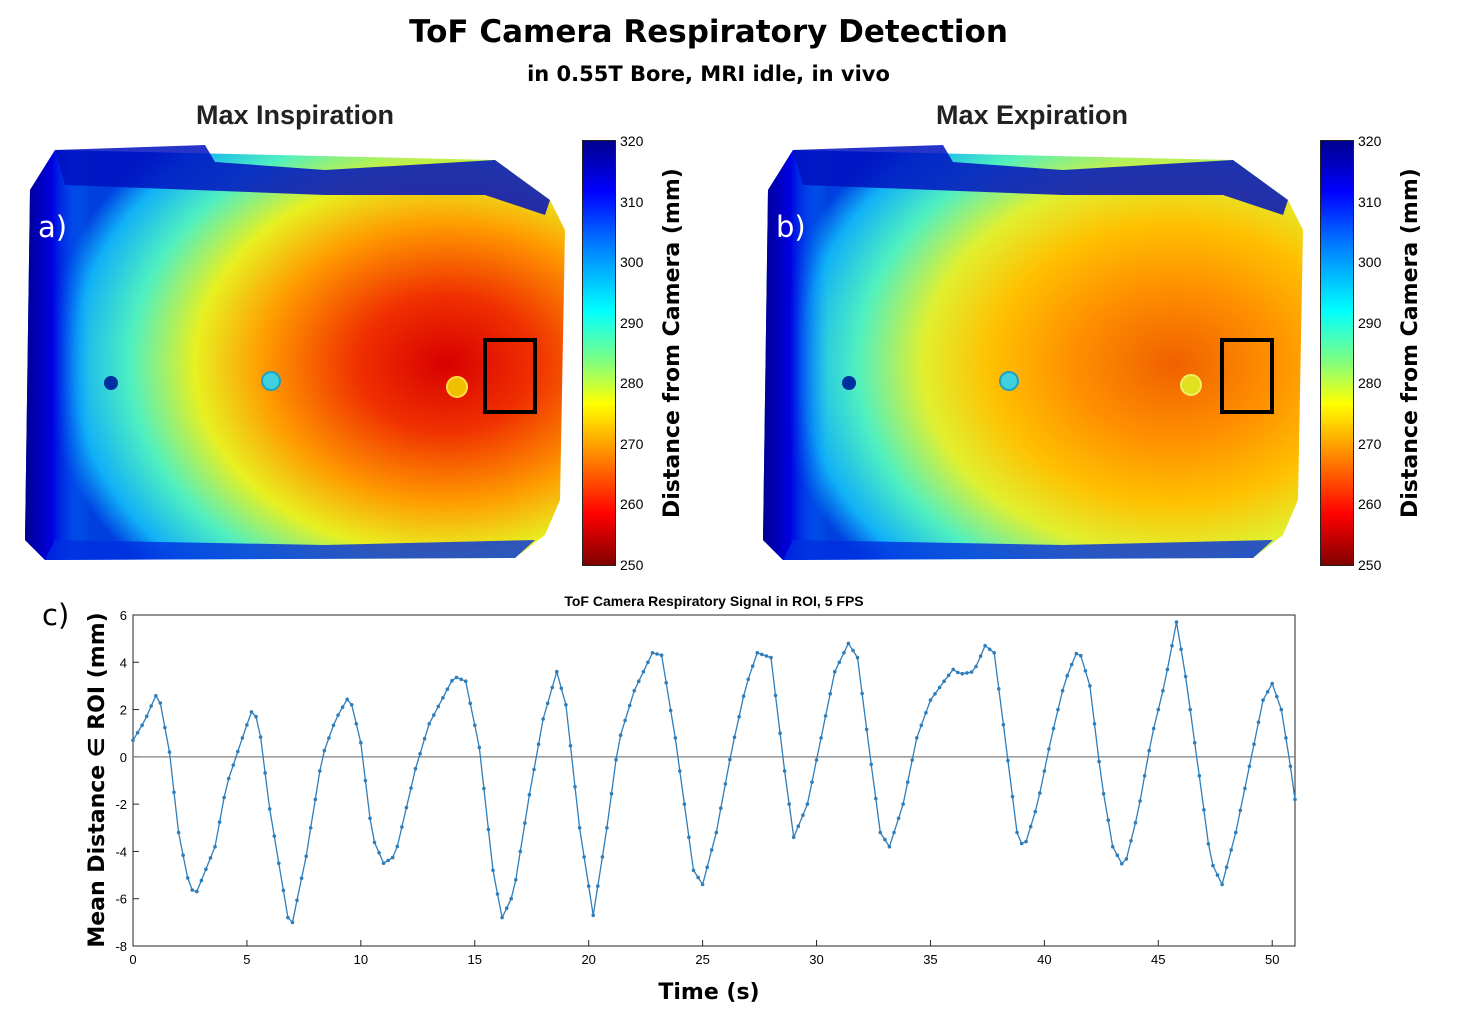  I want to click on x-tick-label: 5, so click(246, 959).